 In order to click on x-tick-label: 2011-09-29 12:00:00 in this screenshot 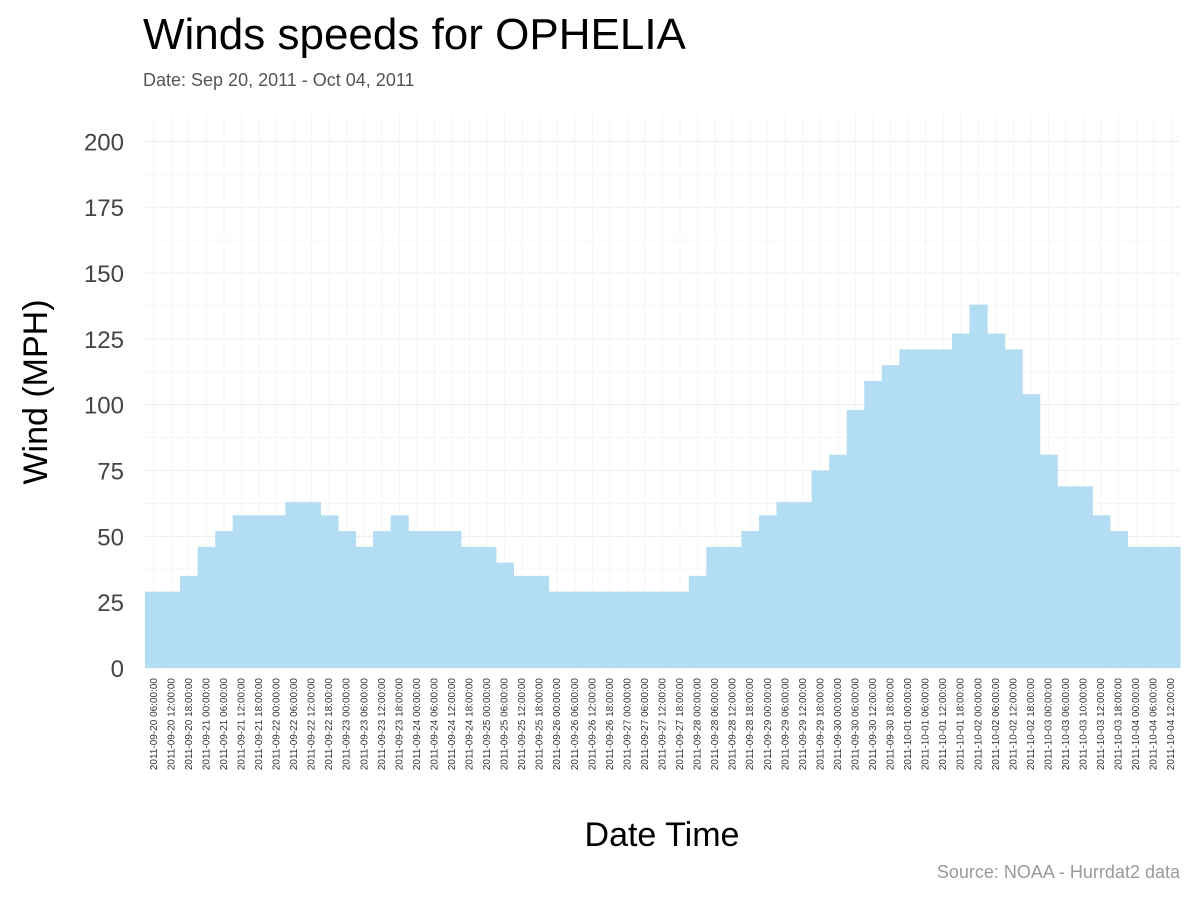, I will do `click(803, 724)`.